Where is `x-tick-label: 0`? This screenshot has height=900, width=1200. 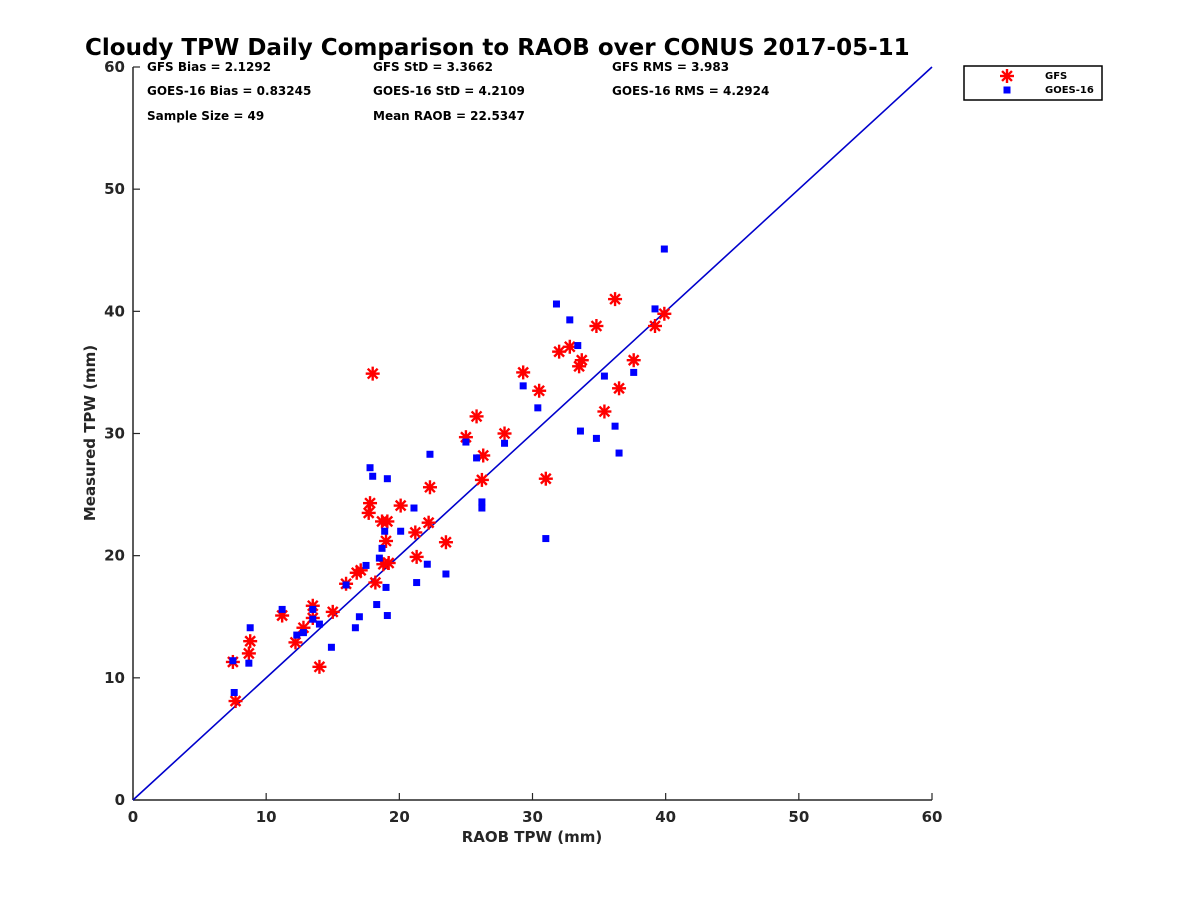 x-tick-label: 0 is located at coordinates (133, 817).